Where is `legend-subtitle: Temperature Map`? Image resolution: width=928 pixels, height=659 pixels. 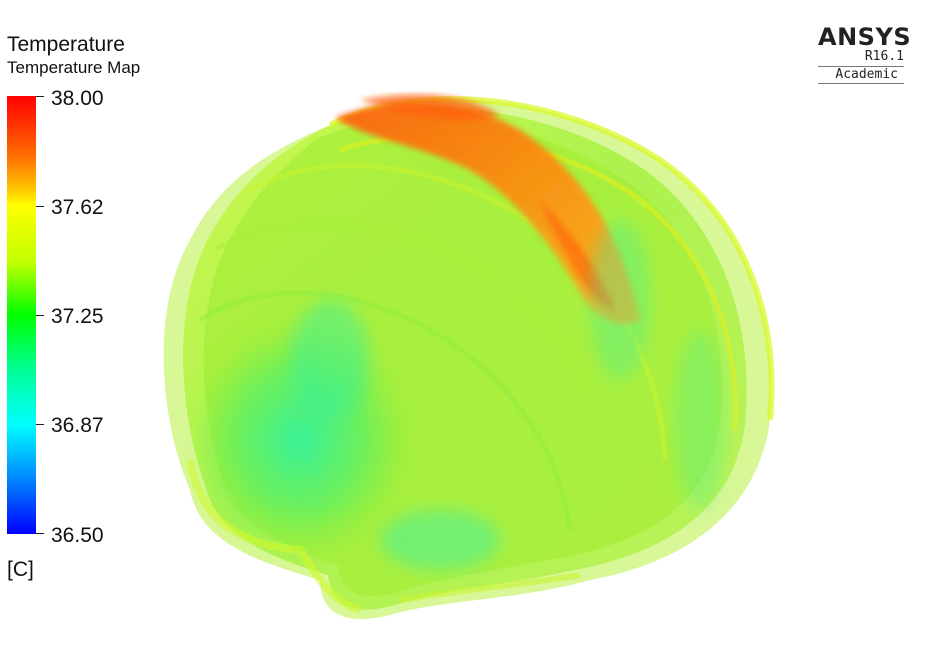
legend-subtitle: Temperature Map is located at coordinates (74, 67).